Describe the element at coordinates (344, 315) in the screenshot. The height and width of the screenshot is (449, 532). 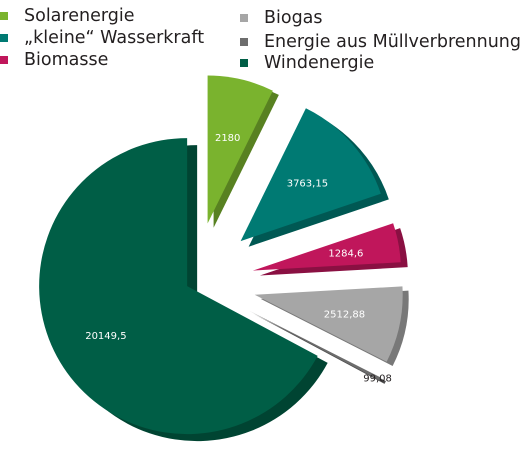
I see `data-label-biogas: 2512,88` at that location.